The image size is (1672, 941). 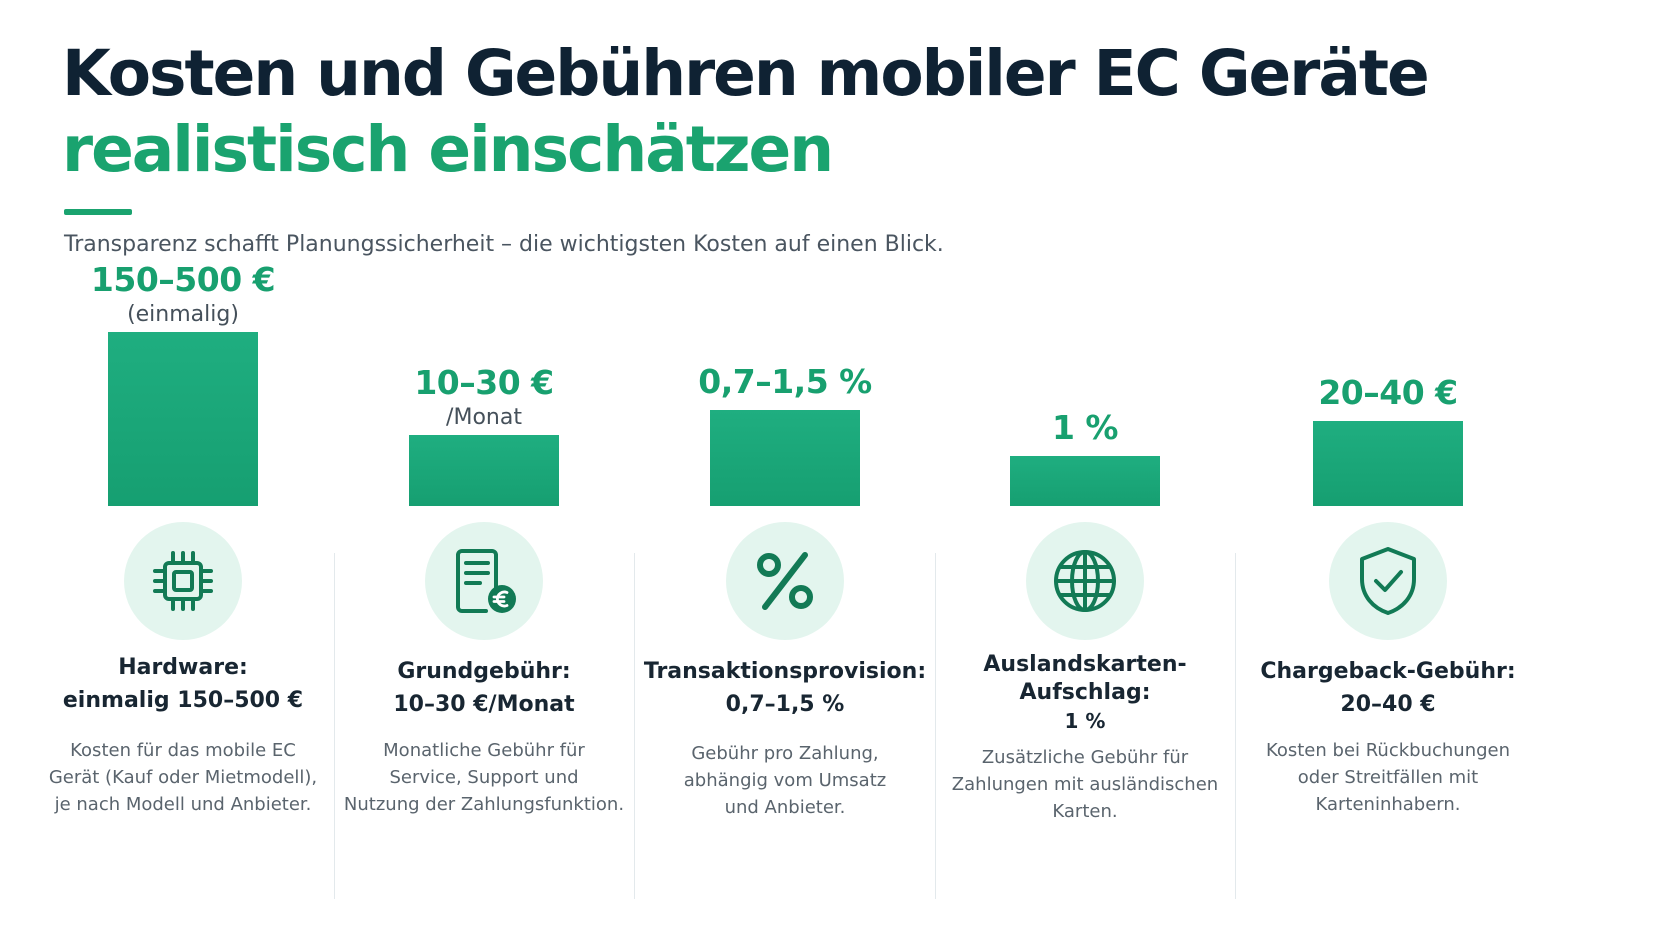 What do you see at coordinates (1388, 750) in the screenshot?
I see `card-description-line: Kosten bei Rückbuchungen` at bounding box center [1388, 750].